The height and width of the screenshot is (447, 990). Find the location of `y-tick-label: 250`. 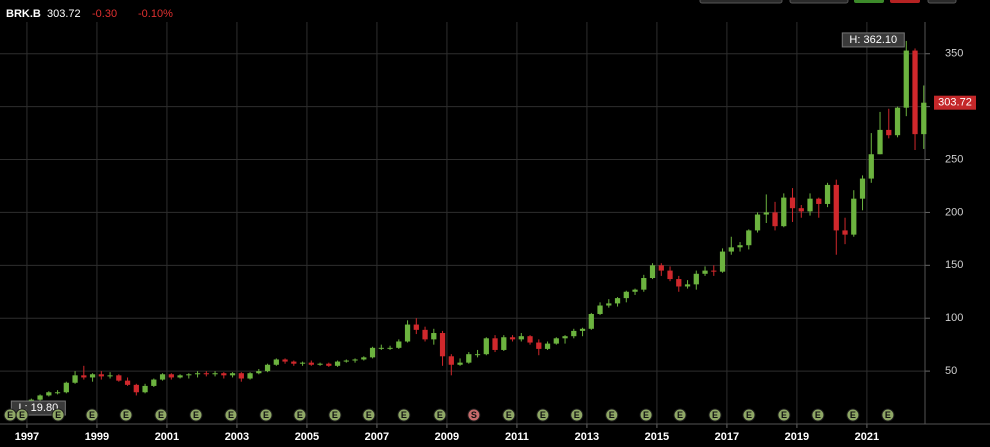

y-tick-label: 250 is located at coordinates (954, 159).